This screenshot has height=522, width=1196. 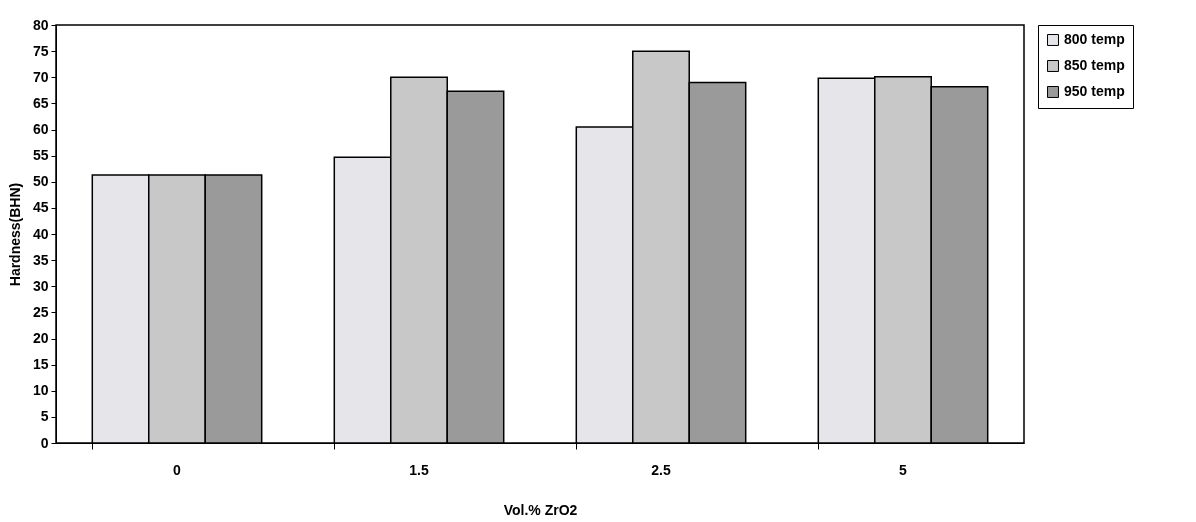 I want to click on x-tick-label: 5, so click(x=903, y=469).